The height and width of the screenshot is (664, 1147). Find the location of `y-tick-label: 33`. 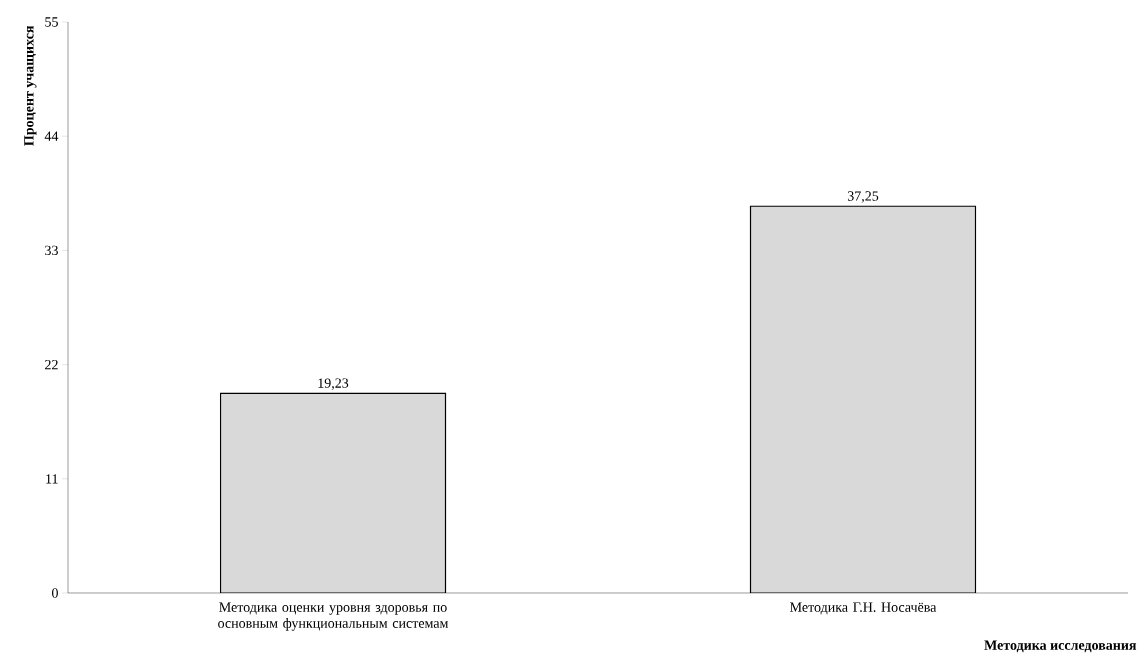

y-tick-label: 33 is located at coordinates (51, 250).